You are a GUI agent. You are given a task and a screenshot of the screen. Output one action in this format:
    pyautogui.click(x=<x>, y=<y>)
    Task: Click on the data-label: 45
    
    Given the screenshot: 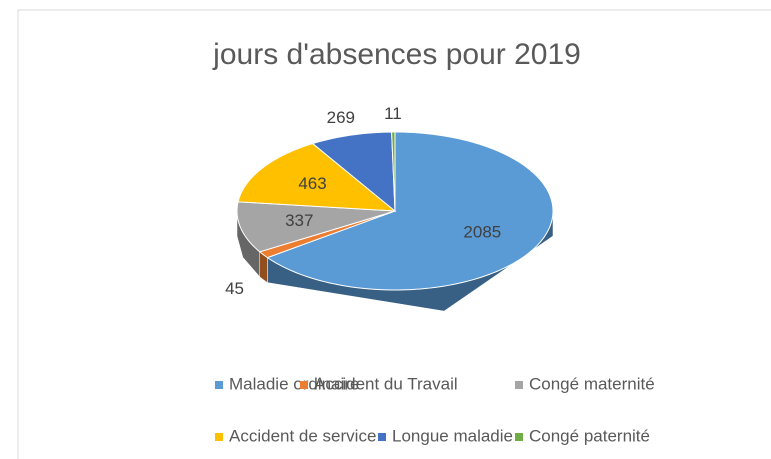 What is the action you would take?
    pyautogui.click(x=234, y=288)
    